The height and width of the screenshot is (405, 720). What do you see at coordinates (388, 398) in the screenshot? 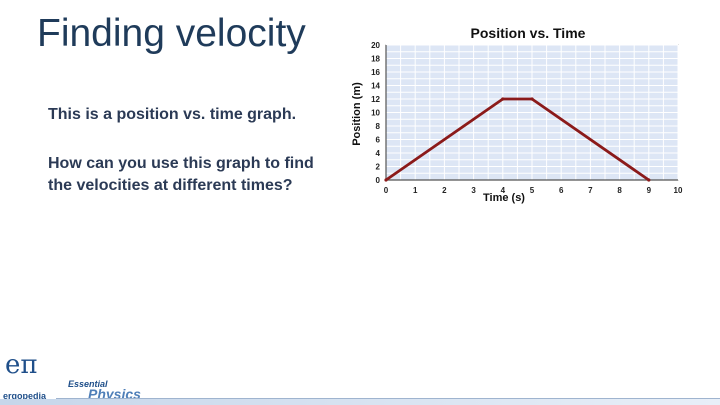
I see `footer-divider` at bounding box center [388, 398].